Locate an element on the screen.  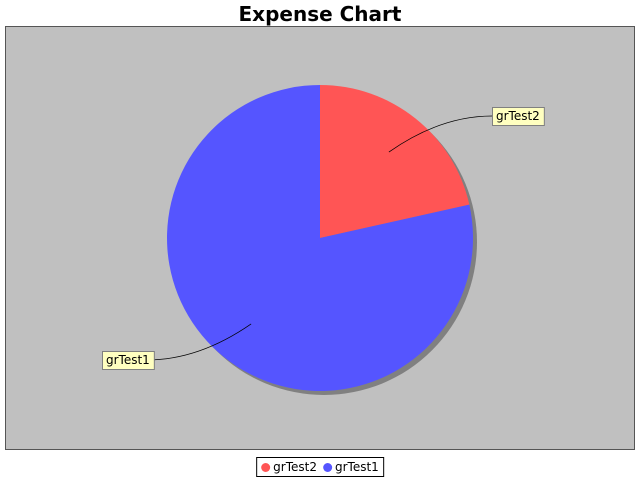
legend: grTest2 grTest1 is located at coordinates (320, 467).